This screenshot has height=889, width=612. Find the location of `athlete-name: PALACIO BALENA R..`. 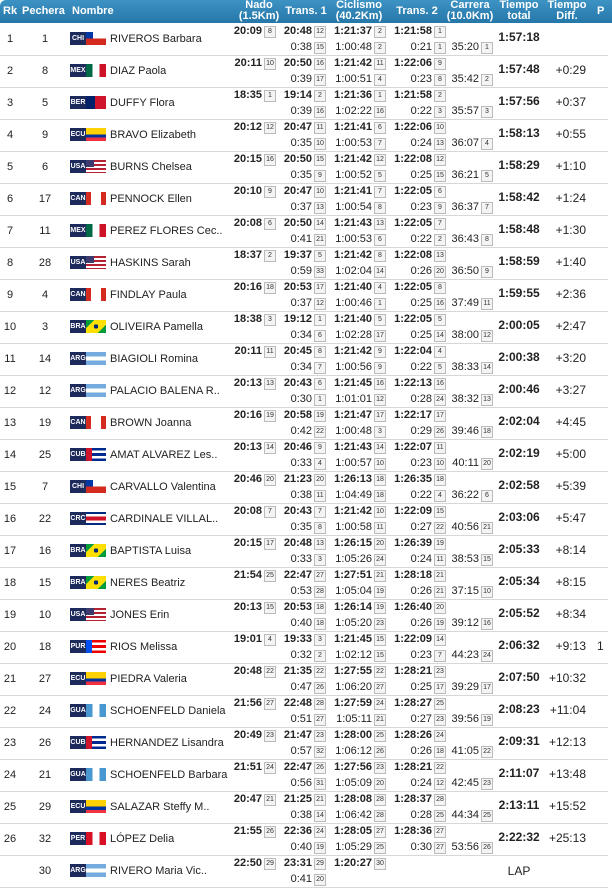

athlete-name: PALACIO BALENA R.. is located at coordinates (165, 391).